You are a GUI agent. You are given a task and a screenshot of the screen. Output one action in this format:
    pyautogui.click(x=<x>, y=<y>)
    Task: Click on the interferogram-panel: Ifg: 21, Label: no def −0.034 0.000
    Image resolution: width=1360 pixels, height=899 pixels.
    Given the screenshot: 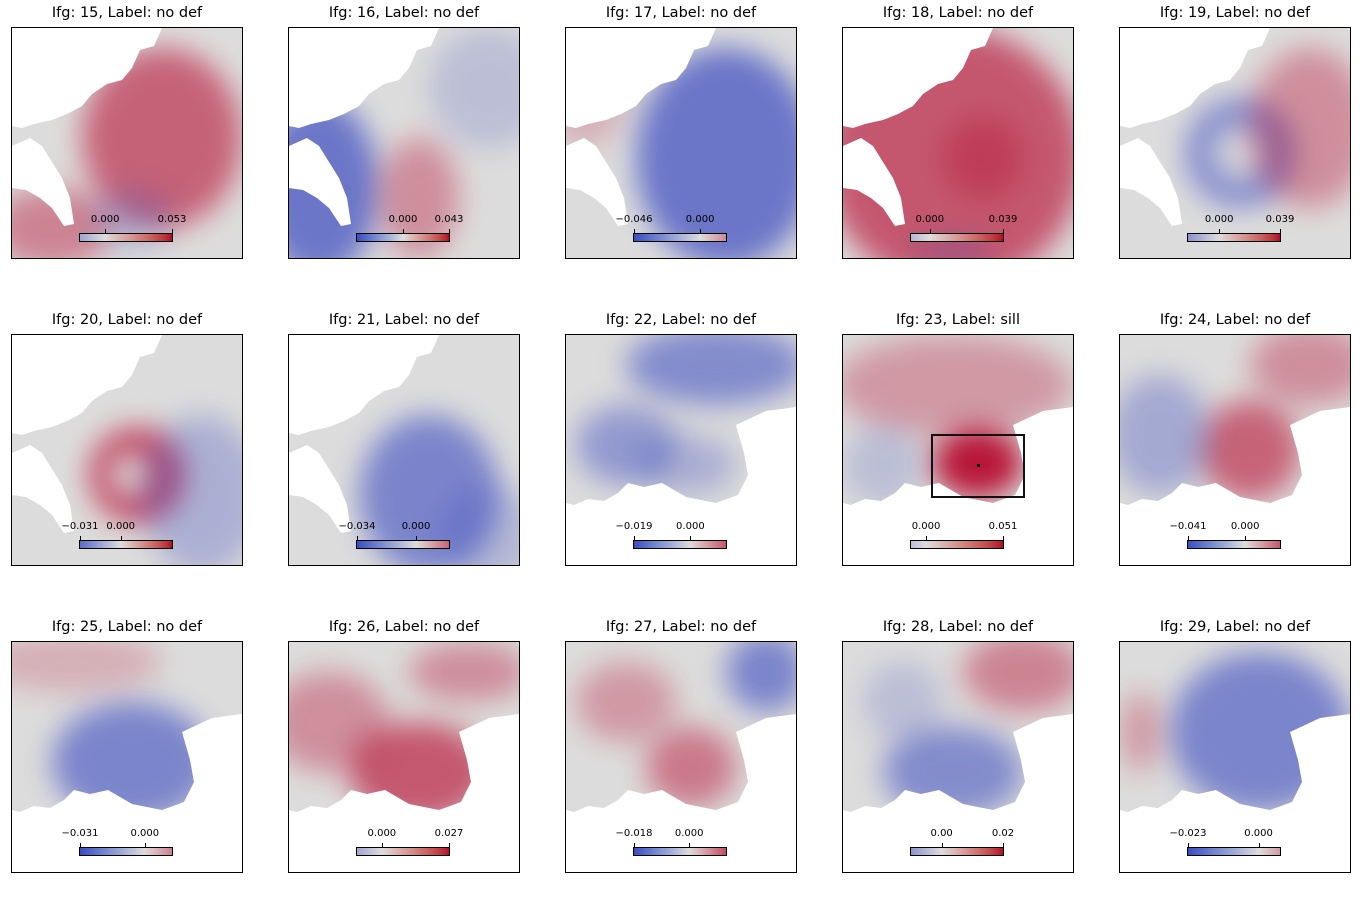 What is the action you would take?
    pyautogui.click(x=404, y=452)
    